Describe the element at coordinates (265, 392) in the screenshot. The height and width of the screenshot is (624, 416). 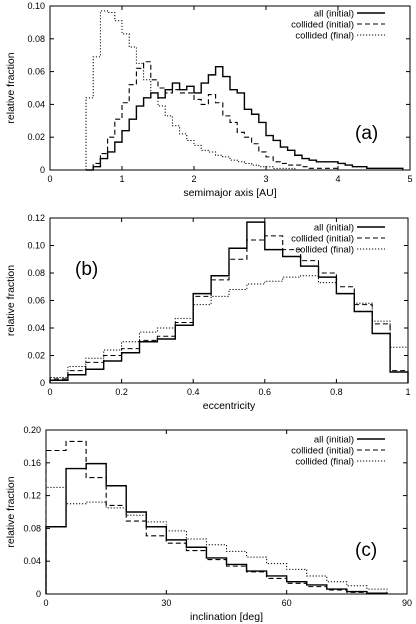
I see `x-tick-label: 0.6` at that location.